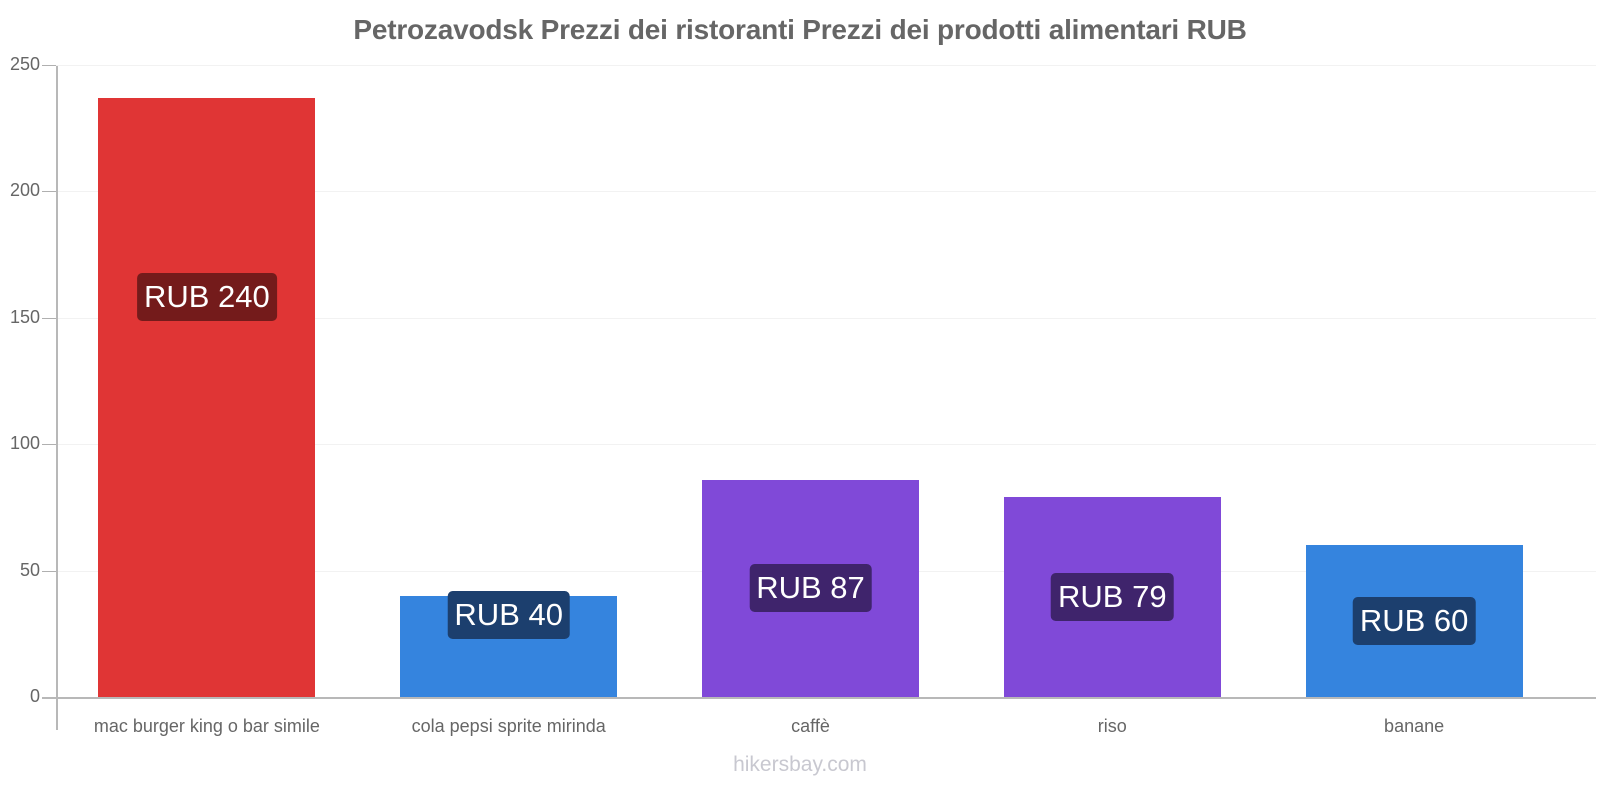 The image size is (1600, 800). What do you see at coordinates (1112, 726) in the screenshot?
I see `x-tick-label: riso` at bounding box center [1112, 726].